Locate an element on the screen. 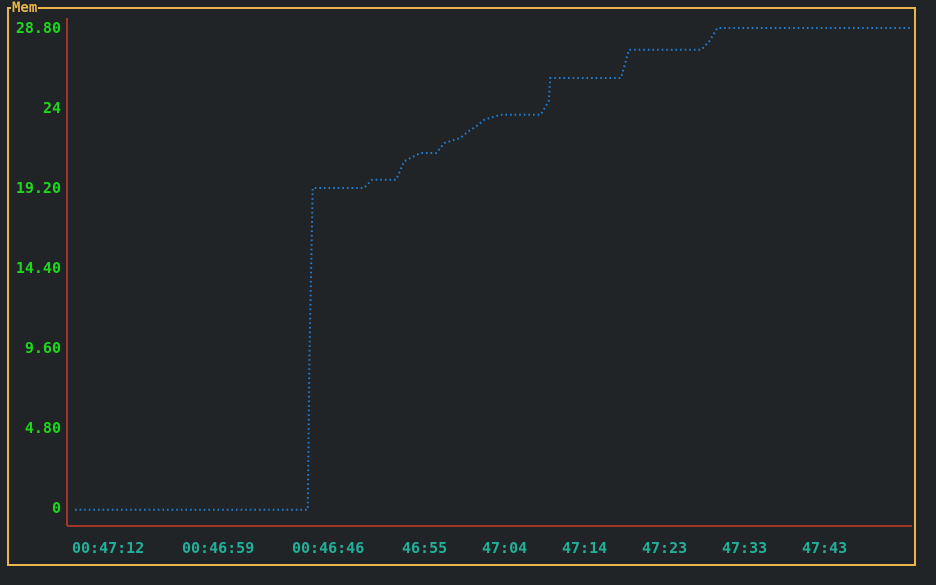  y-tick-label: 24 is located at coordinates (52, 108).